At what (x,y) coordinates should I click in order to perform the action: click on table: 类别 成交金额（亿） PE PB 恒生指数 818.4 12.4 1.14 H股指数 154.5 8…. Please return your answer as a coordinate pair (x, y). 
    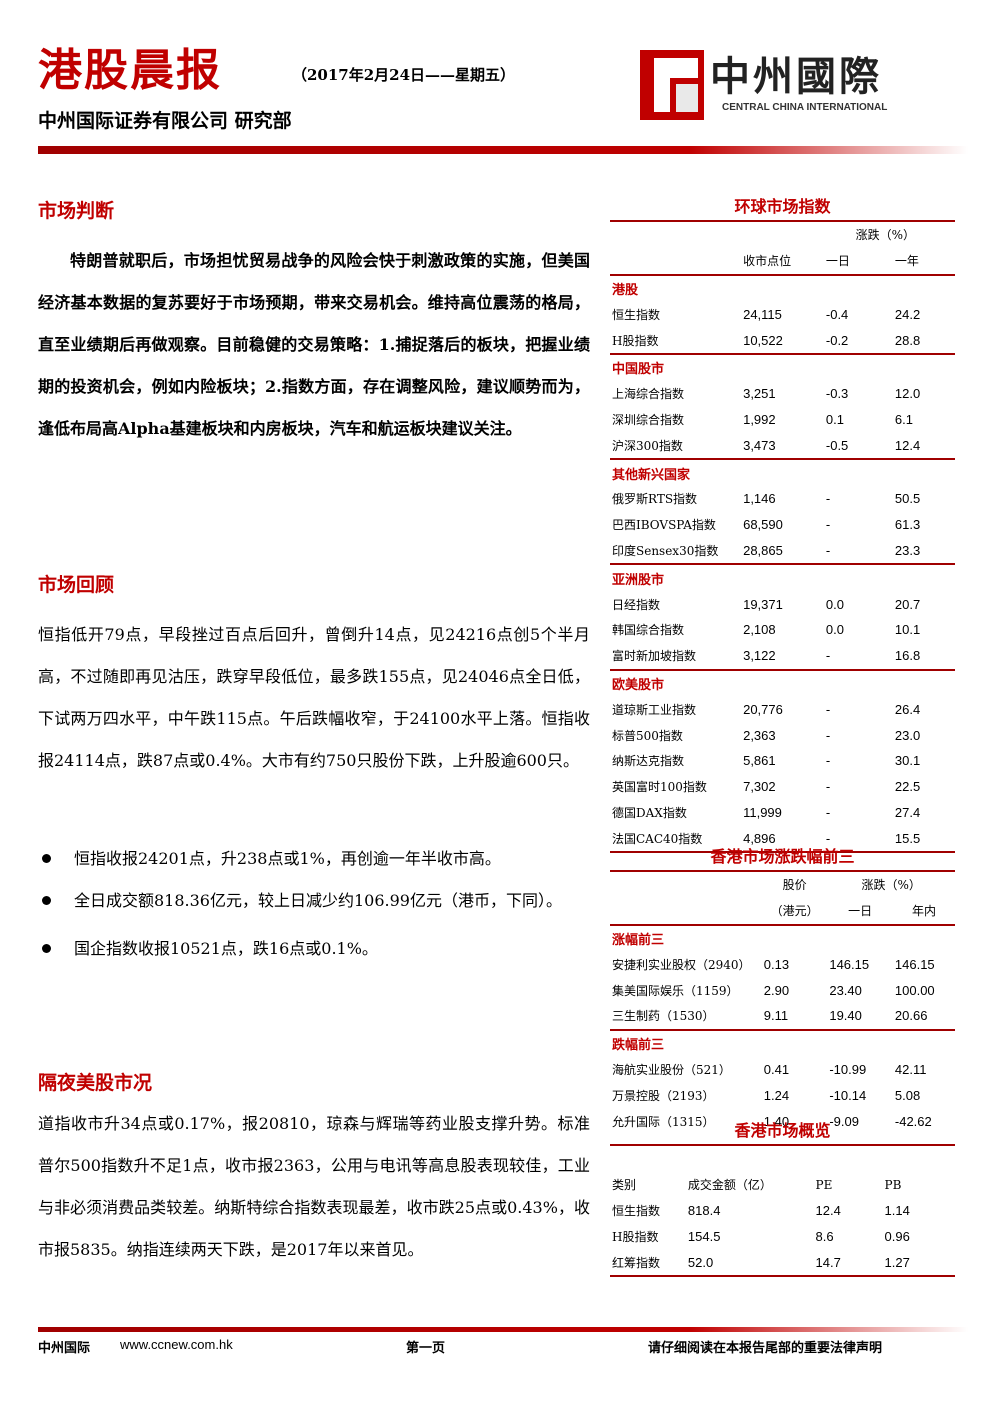
    Looking at the image, I should click on (782, 1211).